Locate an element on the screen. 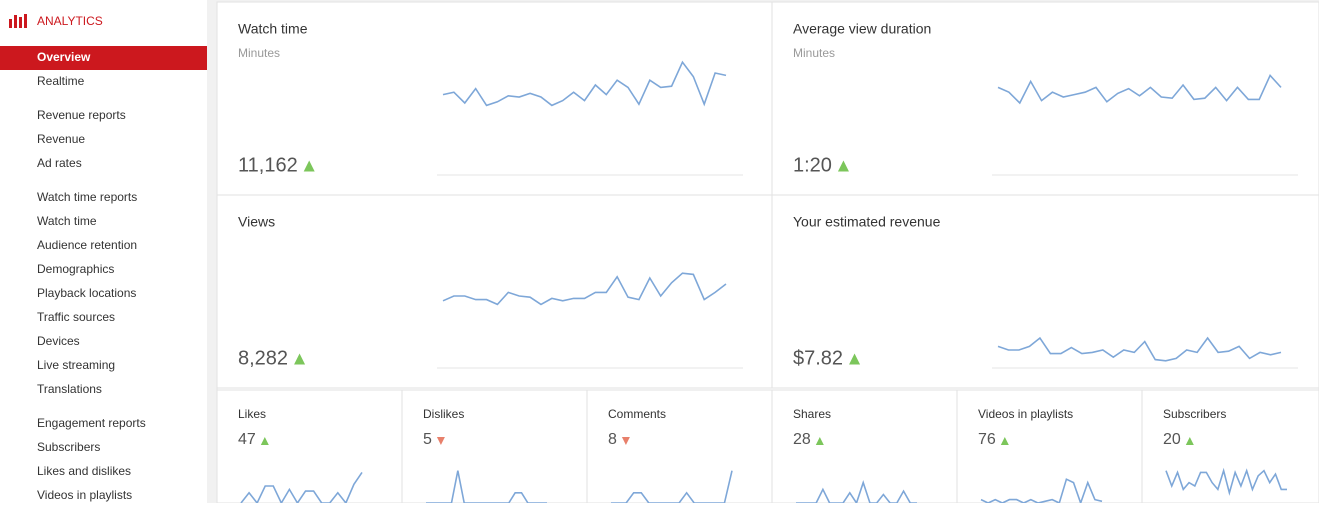 This screenshot has height=508, width=1319. logo-icon is located at coordinates (18, 21).